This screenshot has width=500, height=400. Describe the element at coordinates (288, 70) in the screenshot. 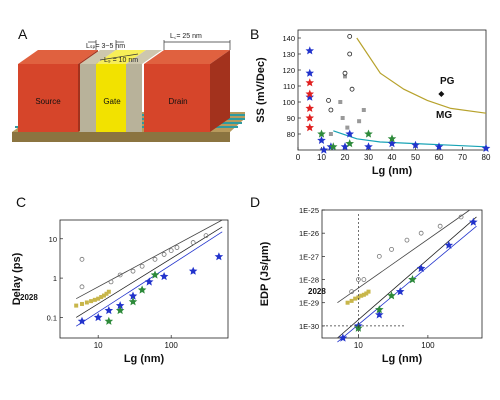

I see `y-tick-label: 120` at that location.